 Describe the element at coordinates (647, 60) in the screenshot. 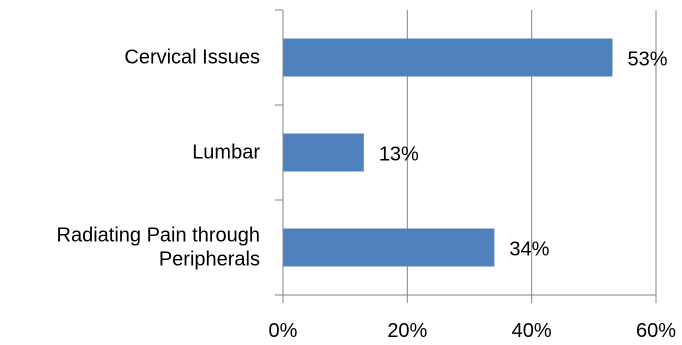

I see `data-label-0: 53%` at that location.